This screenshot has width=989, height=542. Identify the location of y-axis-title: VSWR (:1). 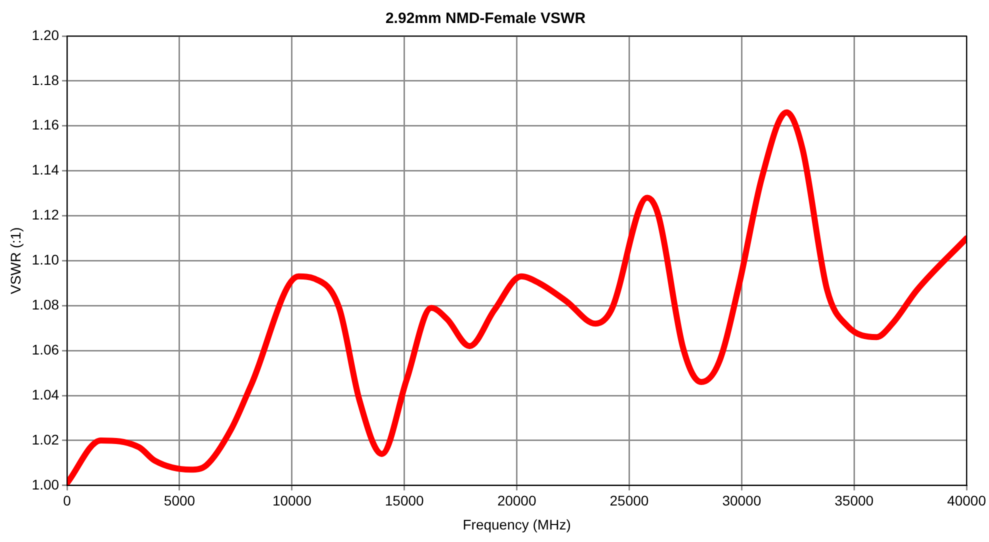
(15, 260).